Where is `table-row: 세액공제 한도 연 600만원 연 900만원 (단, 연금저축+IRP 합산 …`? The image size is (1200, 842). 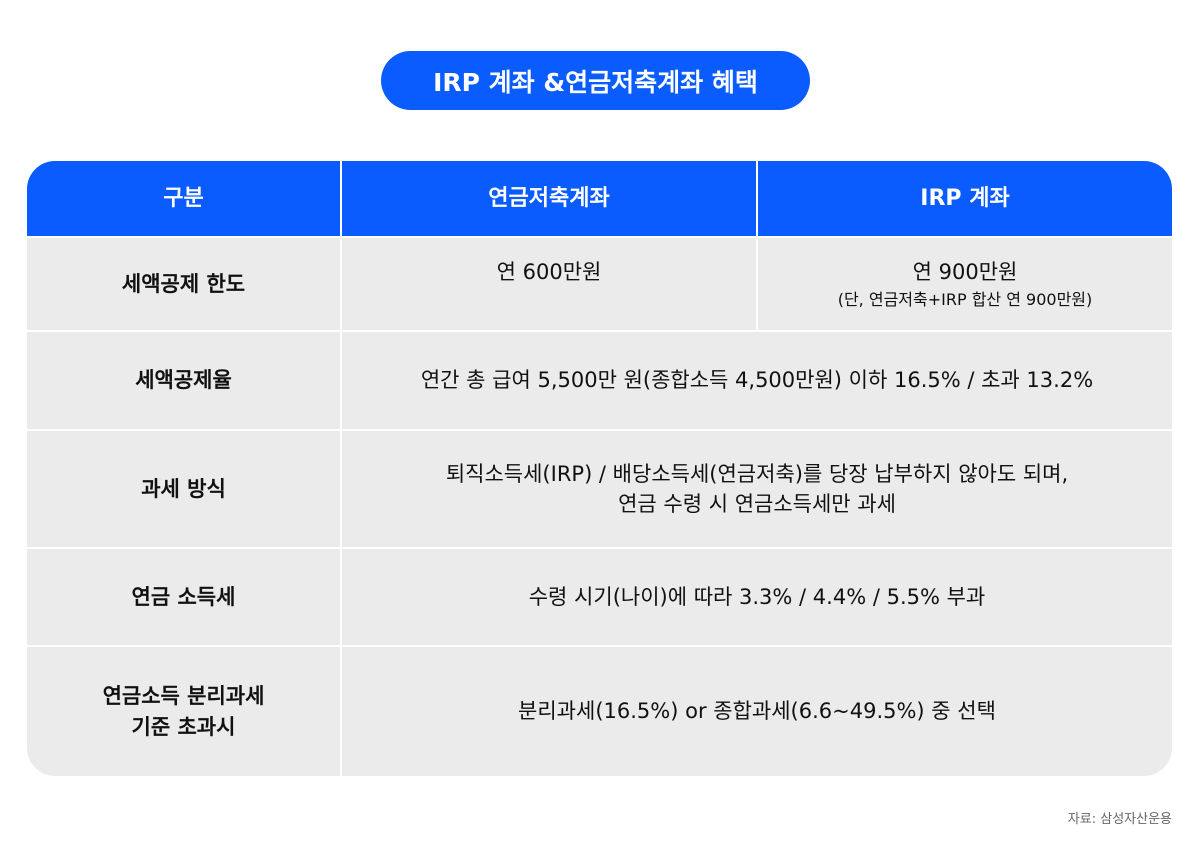
table-row: 세액공제 한도 연 600만원 연 900만원 (단, 연금저축+IRP 합산 … is located at coordinates (599, 283).